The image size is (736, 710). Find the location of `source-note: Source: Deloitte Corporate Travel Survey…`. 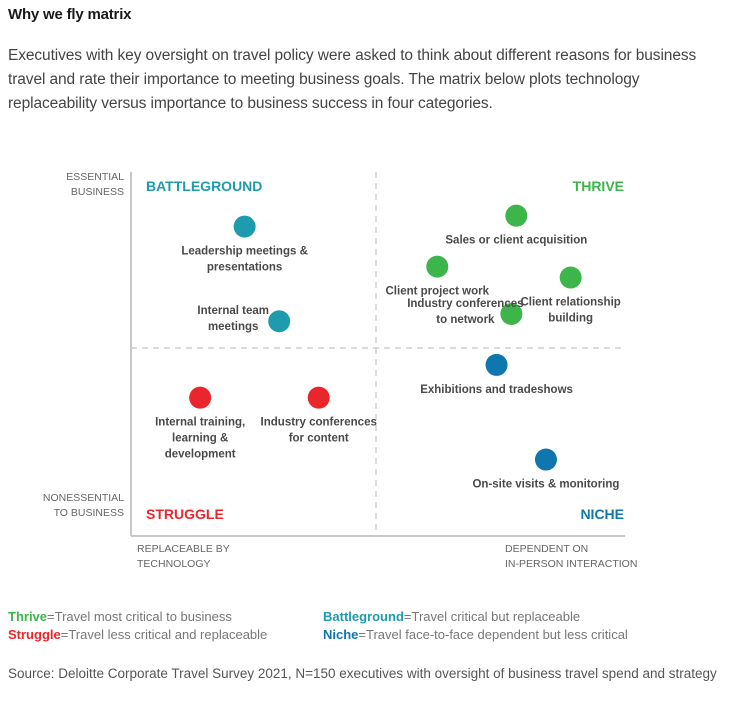

source-note: Source: Deloitte Corporate Travel Survey… is located at coordinates (362, 673).